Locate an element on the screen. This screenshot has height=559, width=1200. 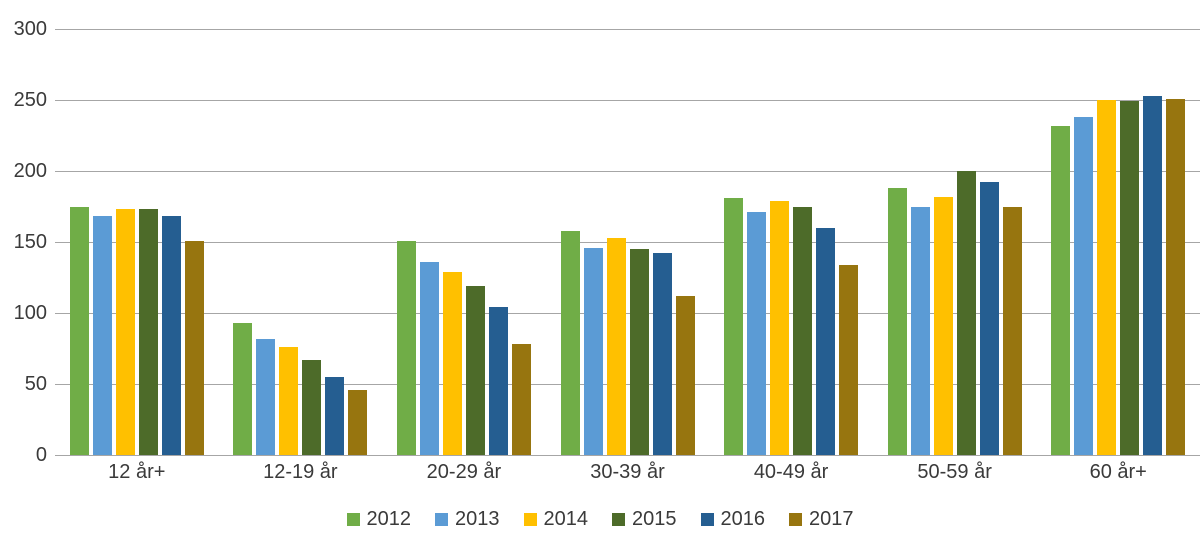
x-axis-label: 60 år+ is located at coordinates (1118, 472).